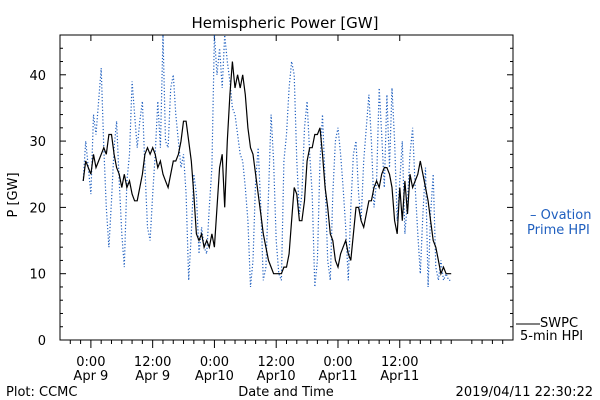 This screenshot has width=600, height=400. I want to click on y-axis-label: P [GW], so click(13, 194).